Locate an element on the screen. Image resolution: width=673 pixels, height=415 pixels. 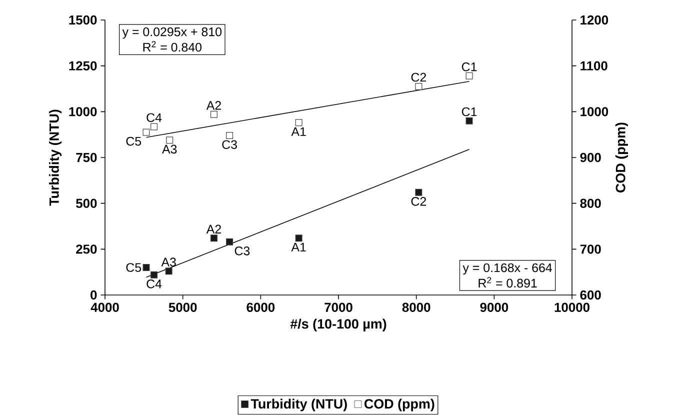
y-tick-label: 1000 is located at coordinates (83, 111).